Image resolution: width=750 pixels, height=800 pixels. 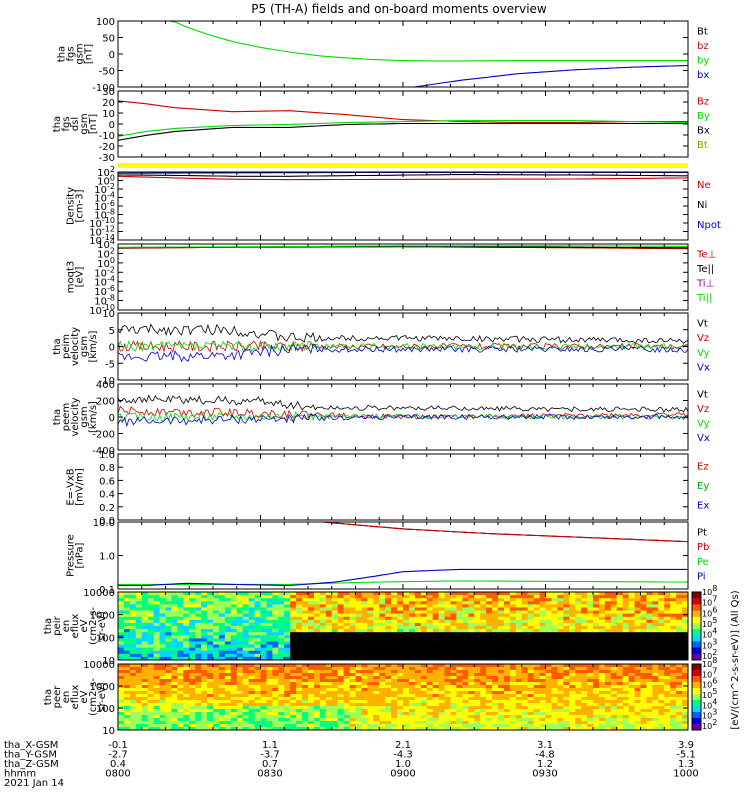 What do you see at coordinates (703, 338) in the screenshot?
I see `legend-Vz: Vz` at bounding box center [703, 338].